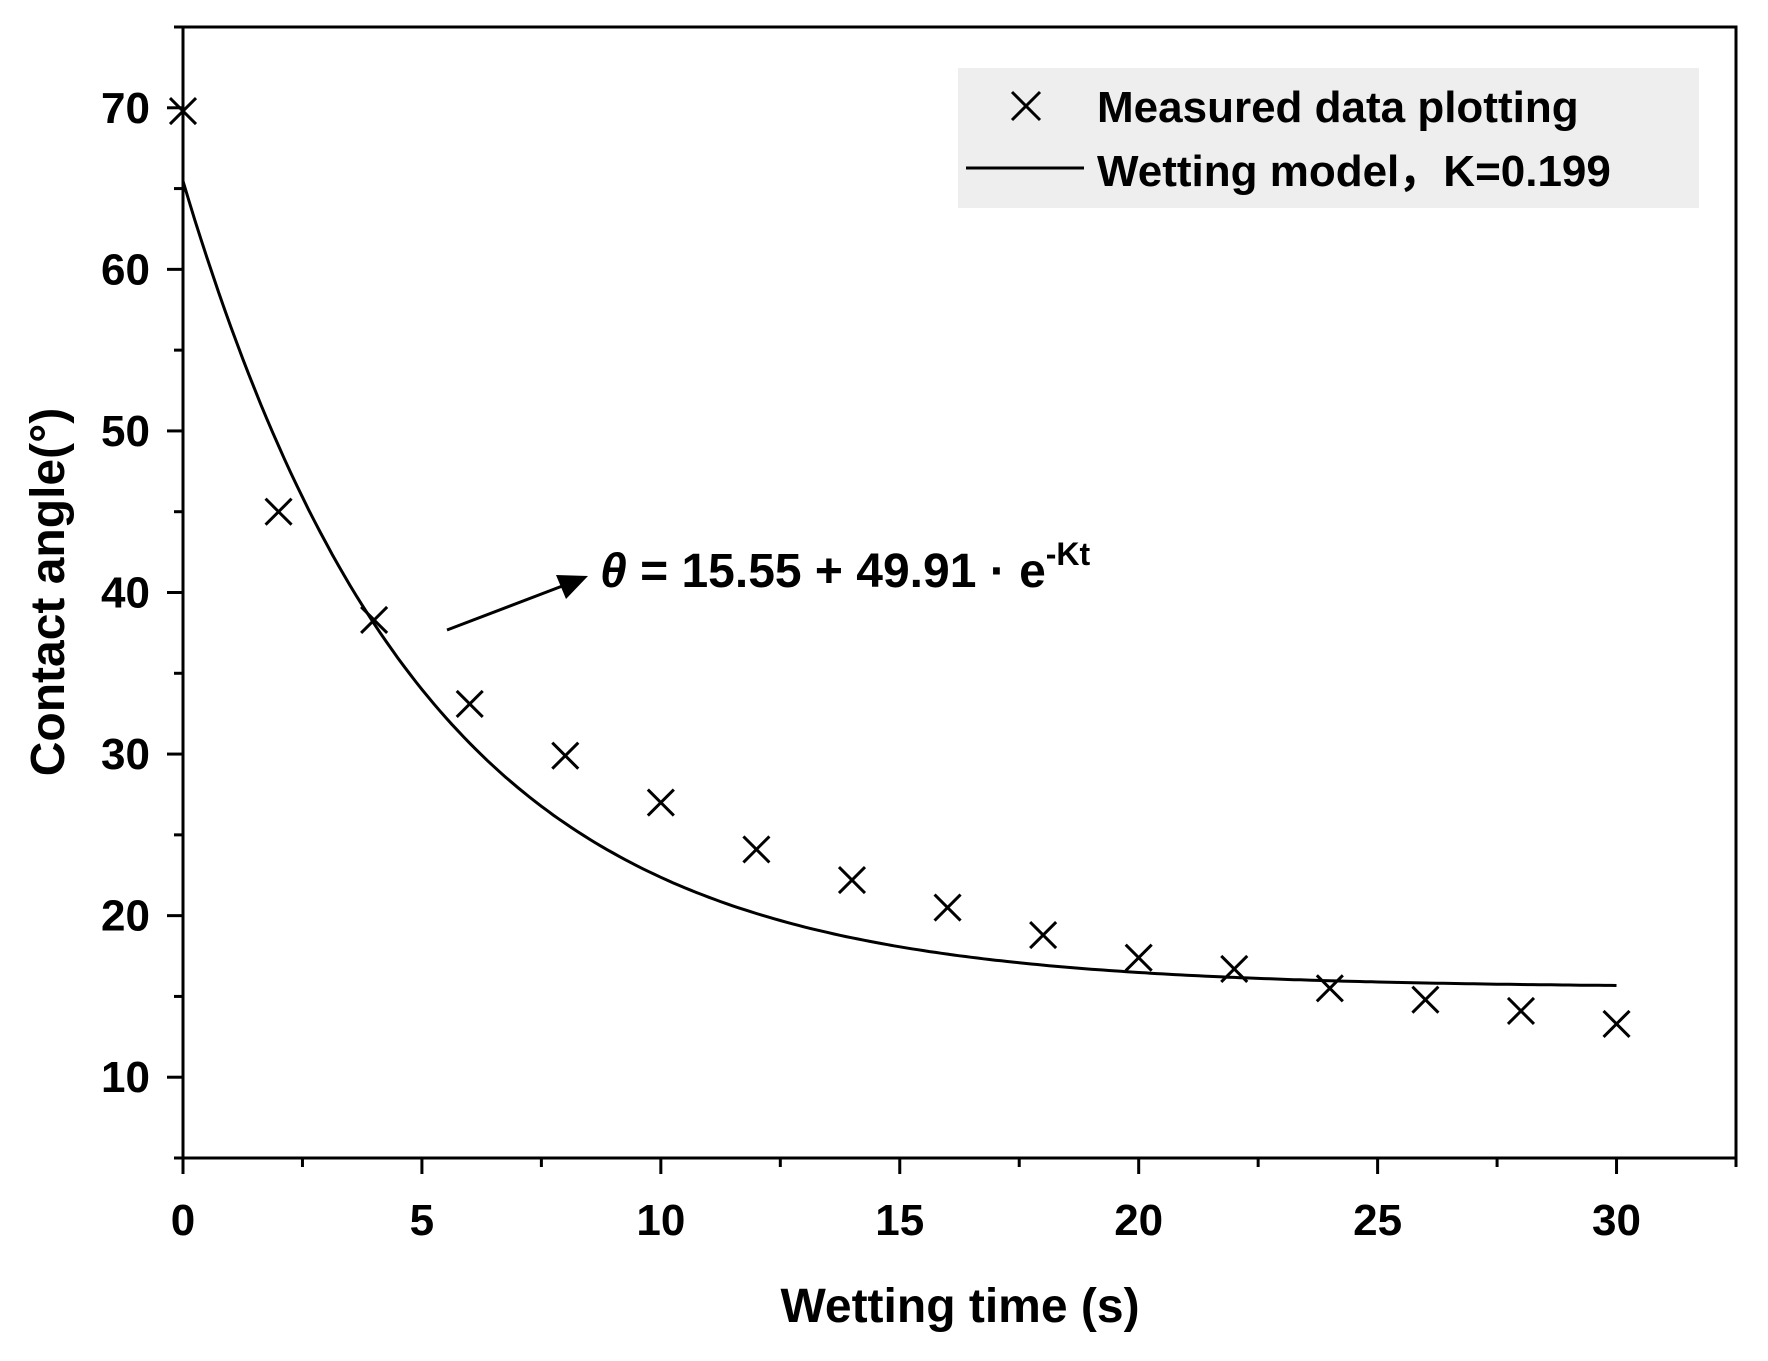 Image resolution: width=1768 pixels, height=1361 pixels. Describe the element at coordinates (1026, 106) in the screenshot. I see `legend-marker-x-icon` at that location.